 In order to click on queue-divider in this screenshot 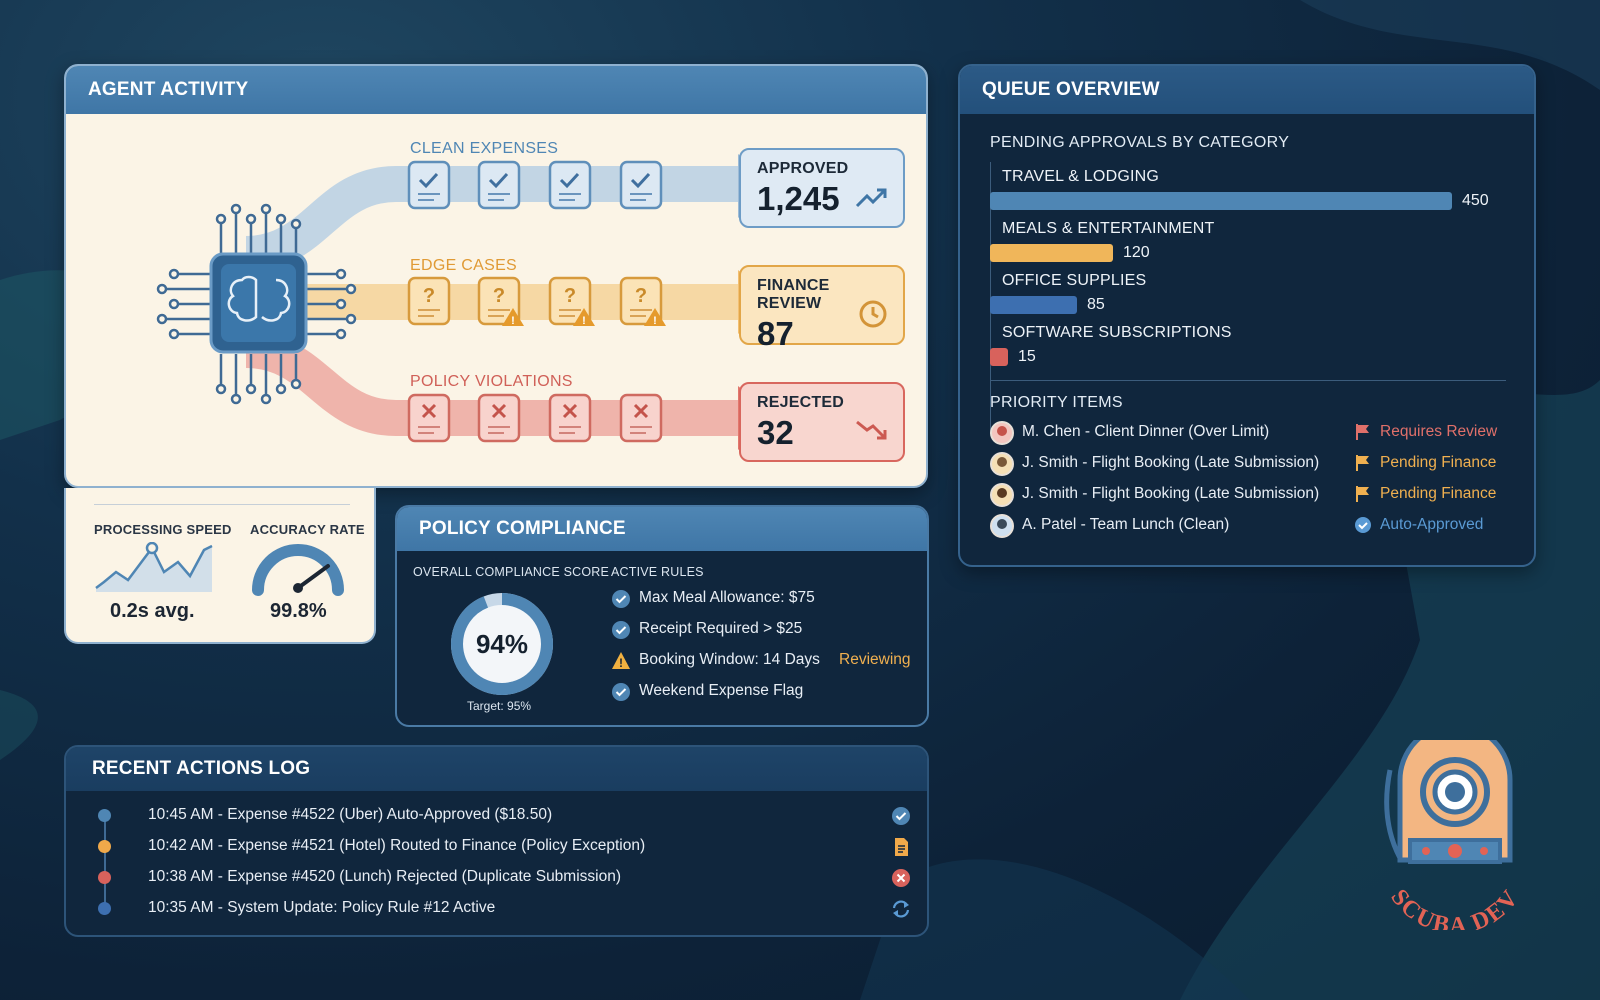, I will do `click(1248, 380)`.